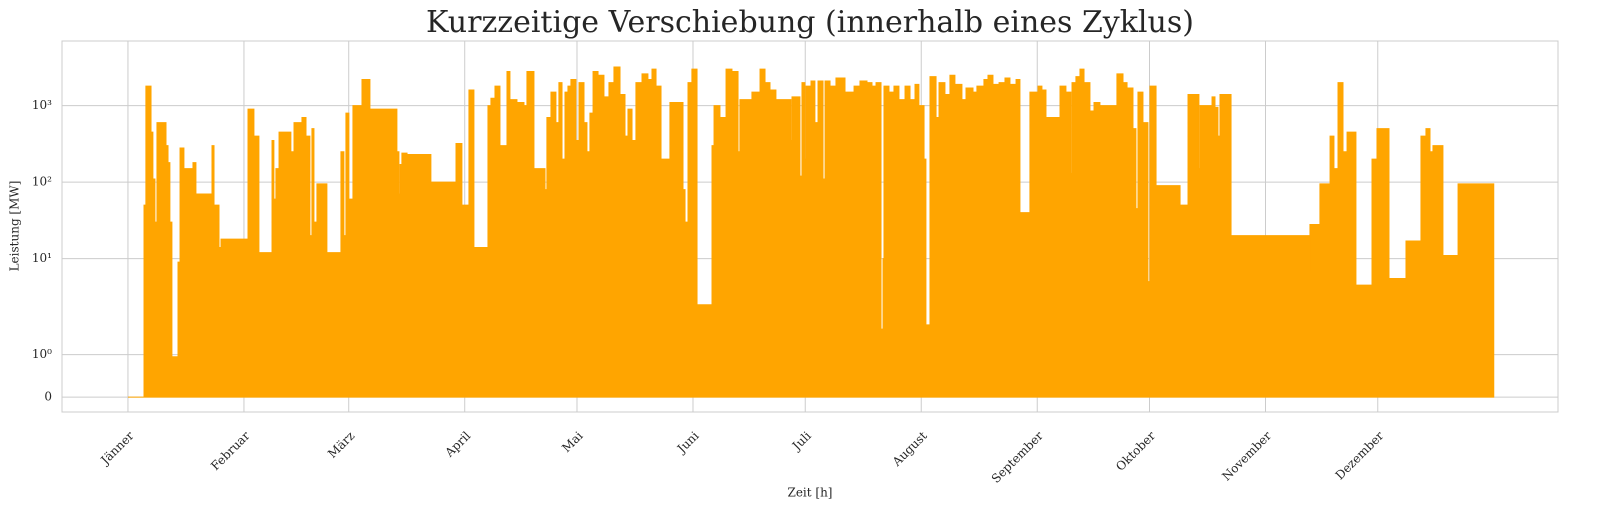 The width and height of the screenshot is (1622, 529). I want to click on x-tick-label: Juli, so click(801, 442).